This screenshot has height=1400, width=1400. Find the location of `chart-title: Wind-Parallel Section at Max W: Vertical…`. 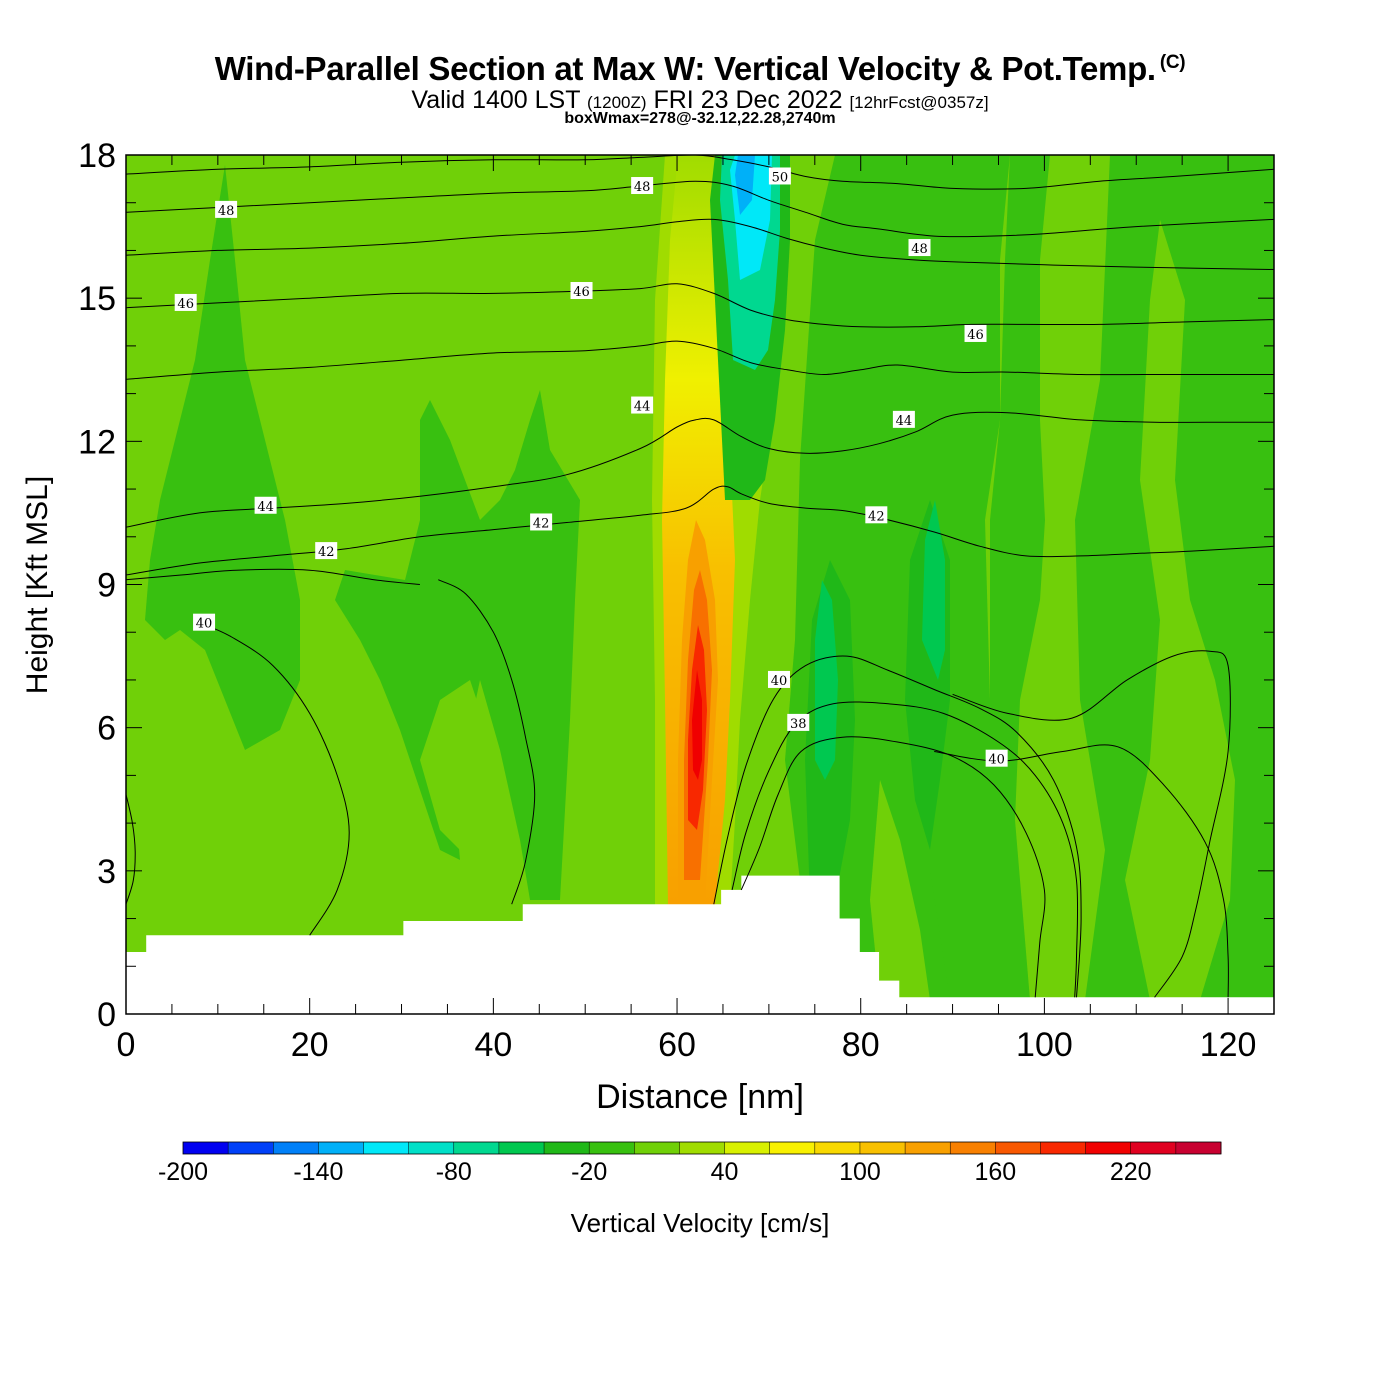

chart-title: Wind-Parallel Section at Max W: Vertical… is located at coordinates (700, 69).